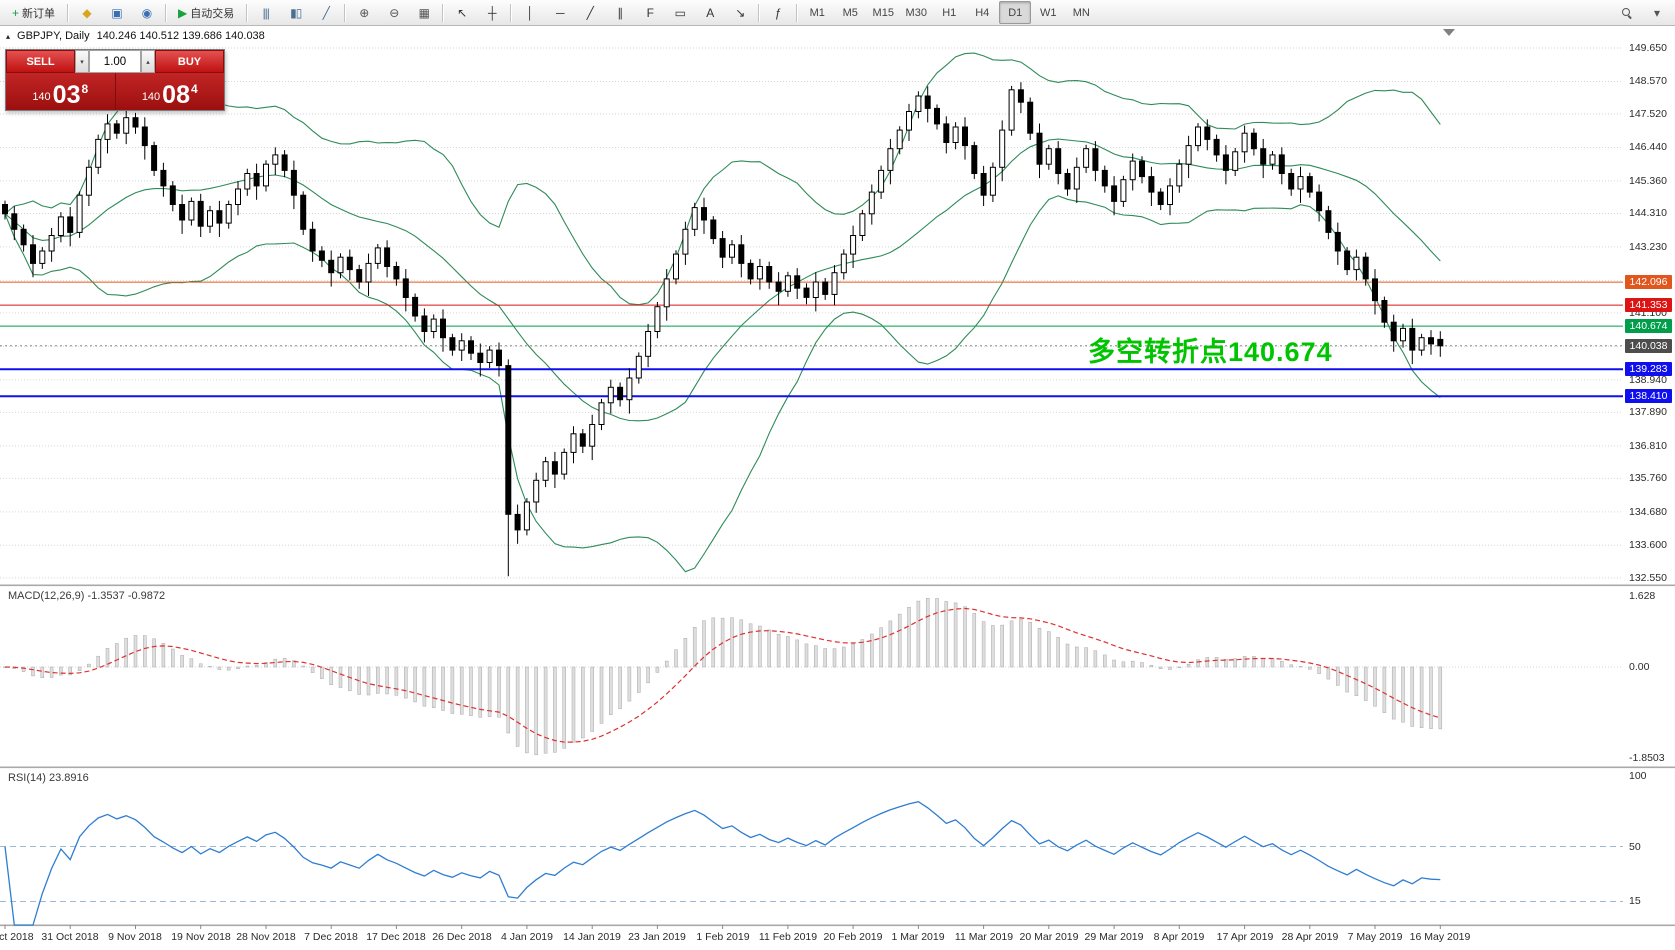  I want to click on volume-input, so click(115, 61).